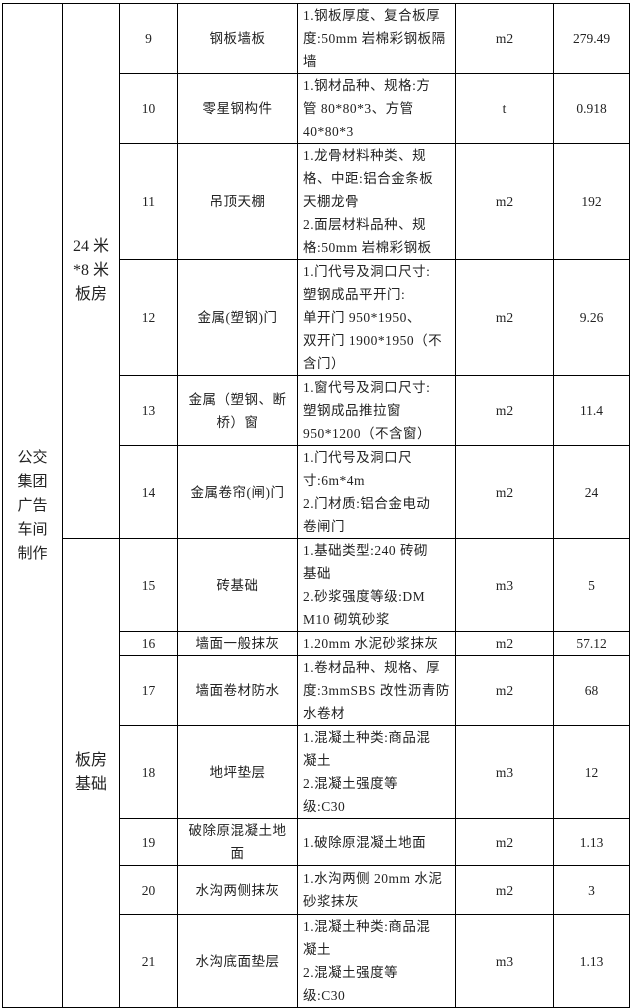  I want to click on item-quantity: 3, so click(591, 890).